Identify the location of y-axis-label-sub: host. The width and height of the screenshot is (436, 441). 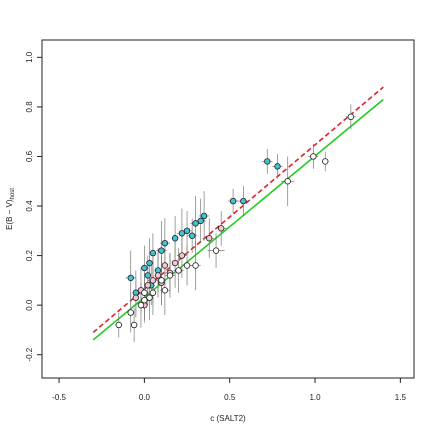
(13, 194).